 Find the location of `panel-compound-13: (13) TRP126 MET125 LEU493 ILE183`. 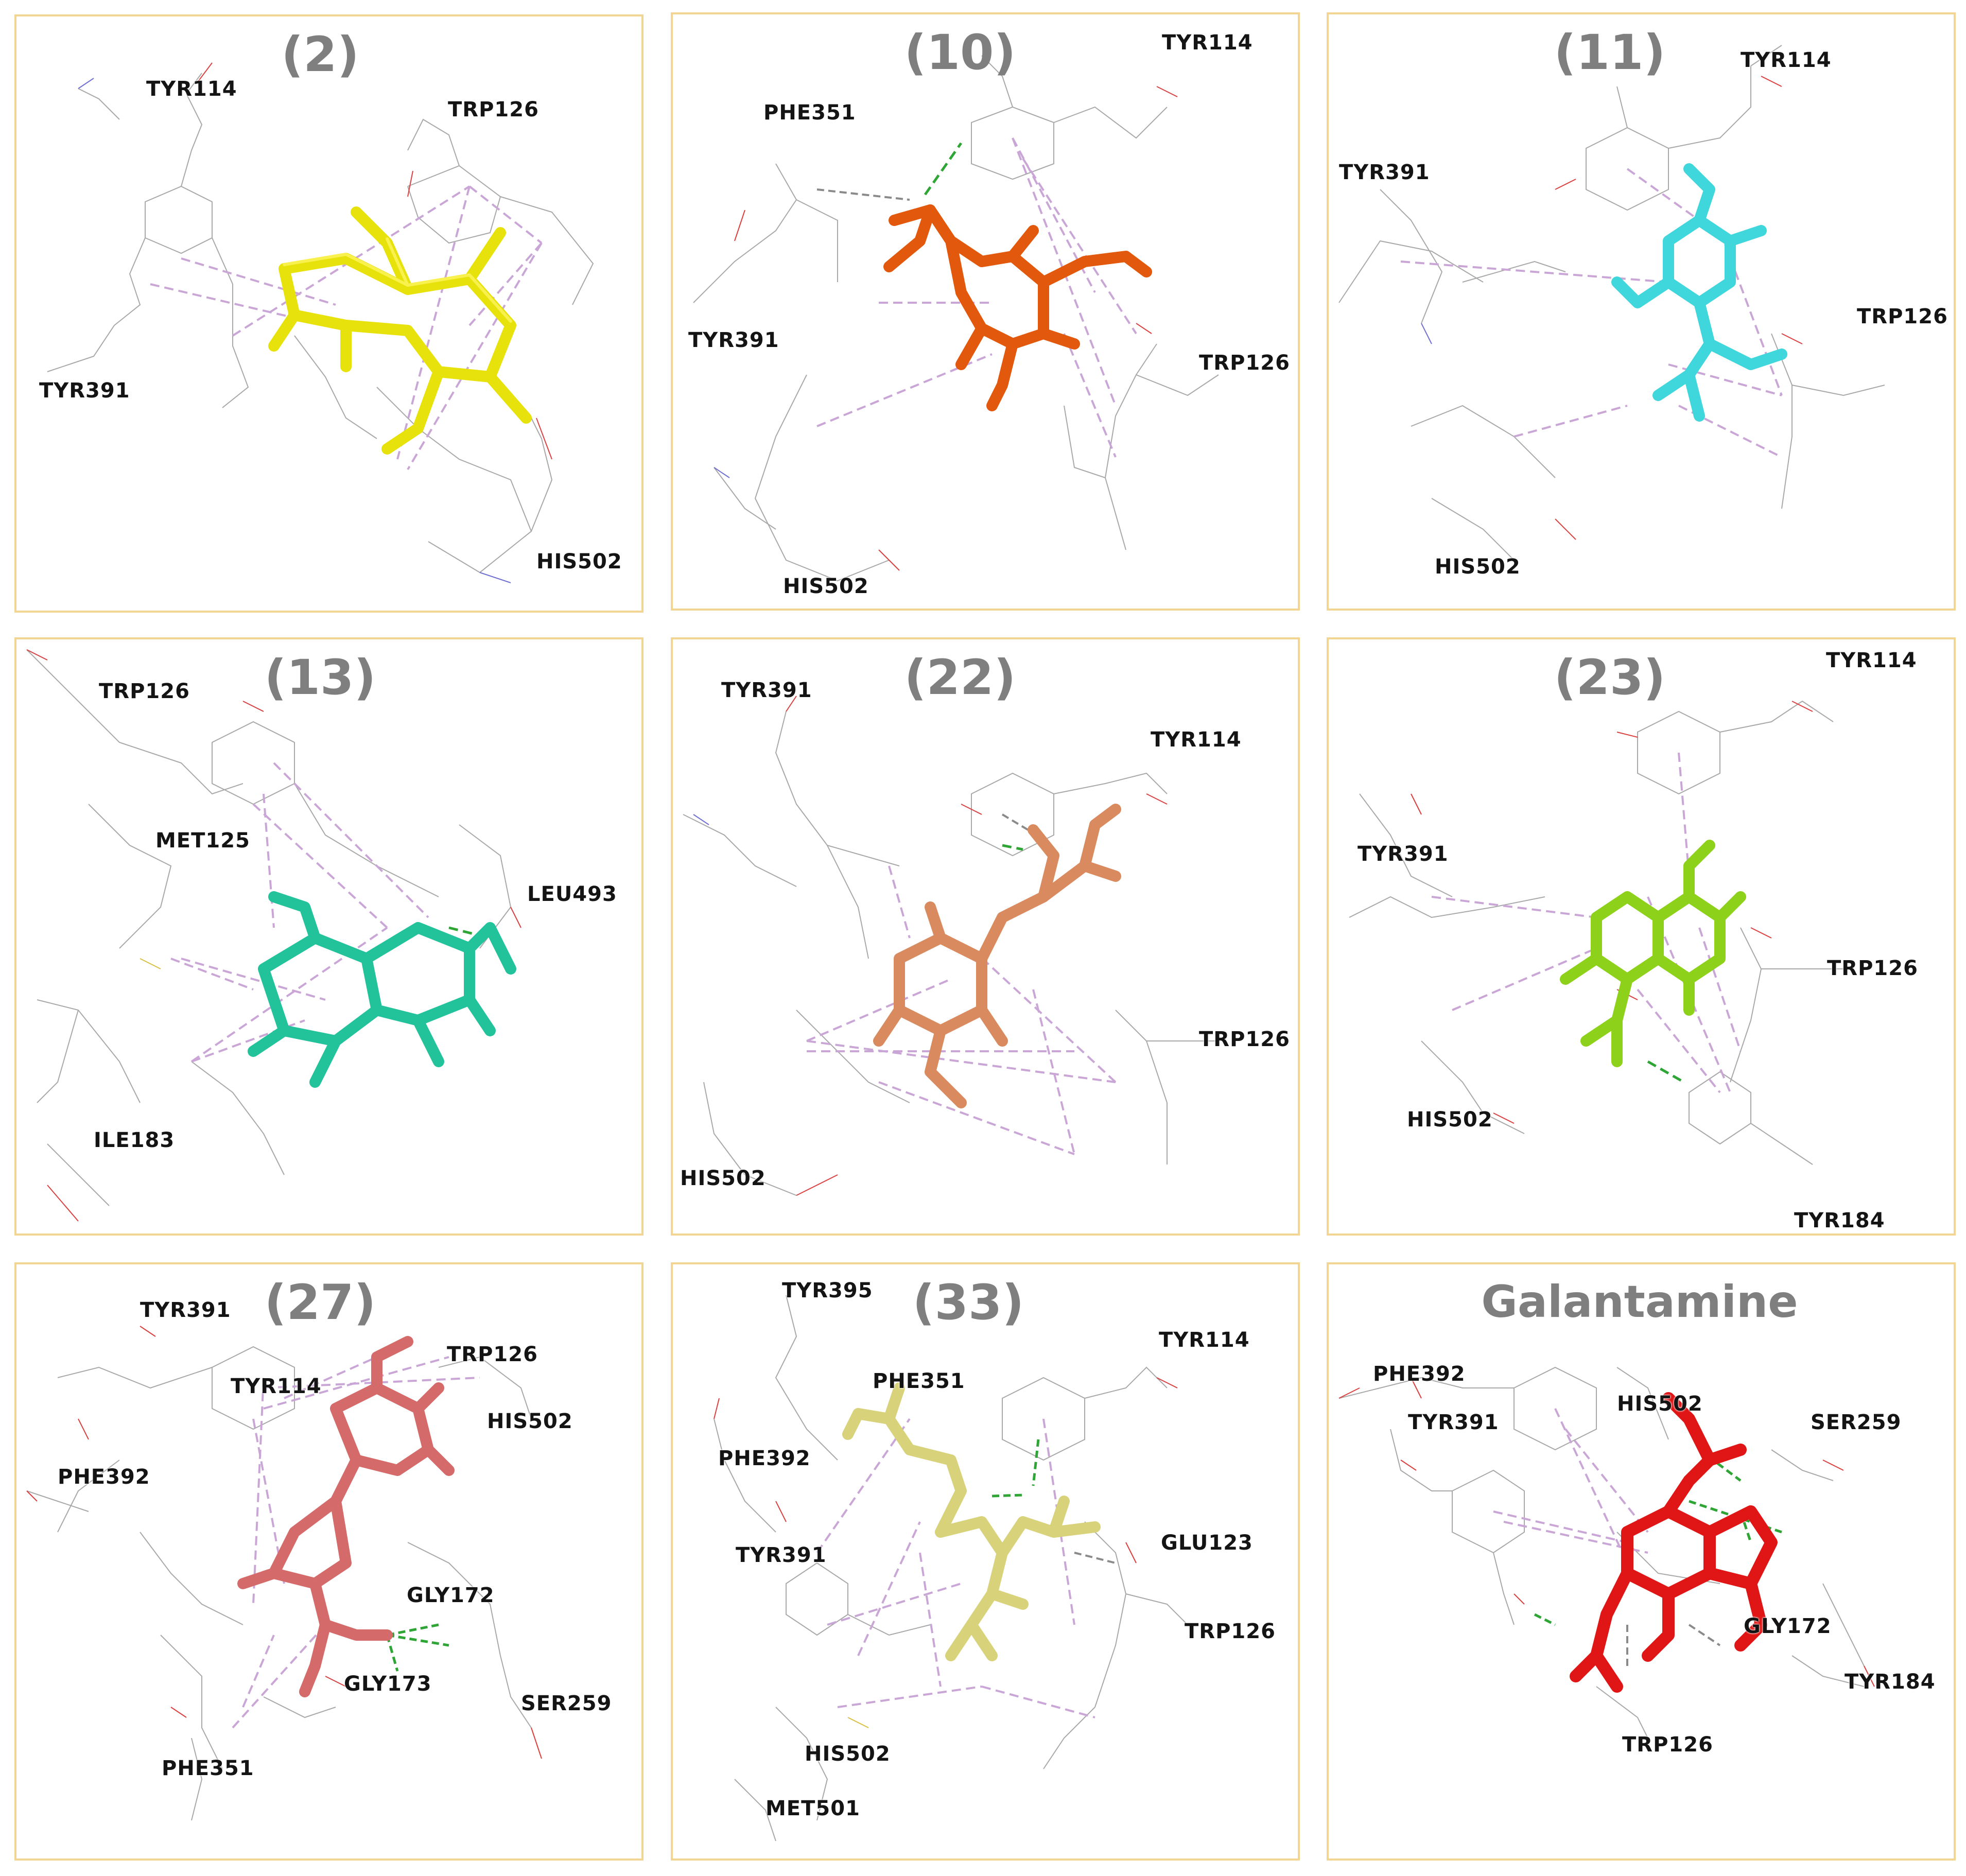

panel-compound-13: (13) TRP126 MET125 LEU493 ILE183 is located at coordinates (328, 936).